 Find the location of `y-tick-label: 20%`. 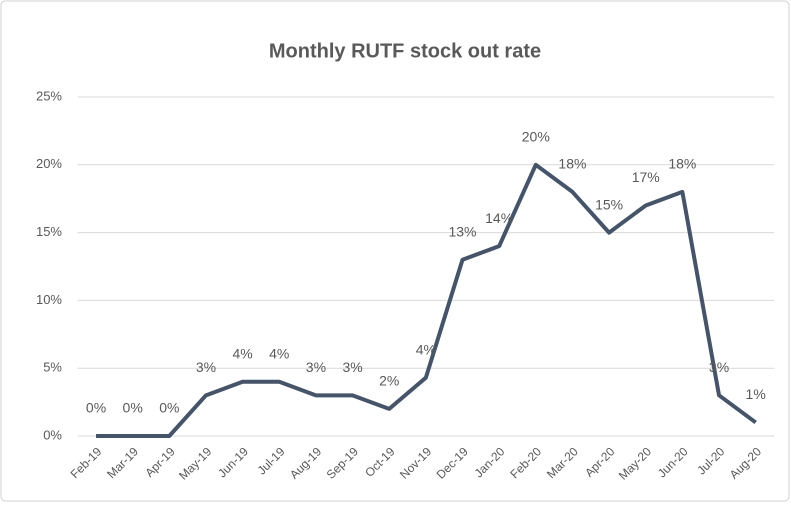

y-tick-label: 20% is located at coordinates (49, 163).